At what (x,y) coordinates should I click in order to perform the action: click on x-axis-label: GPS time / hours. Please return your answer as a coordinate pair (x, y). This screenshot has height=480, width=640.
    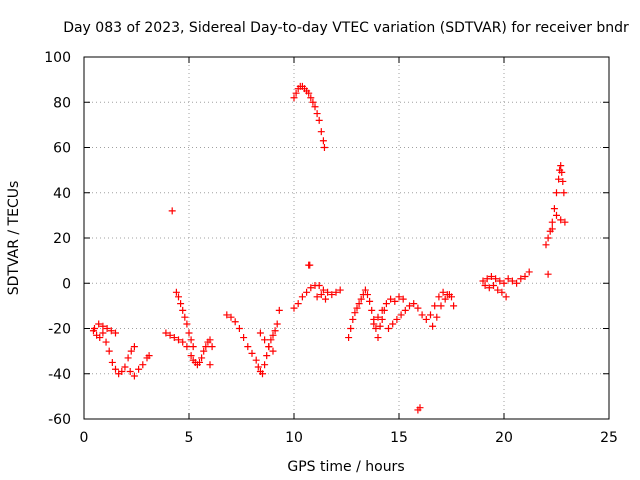
    Looking at the image, I should click on (345, 467).